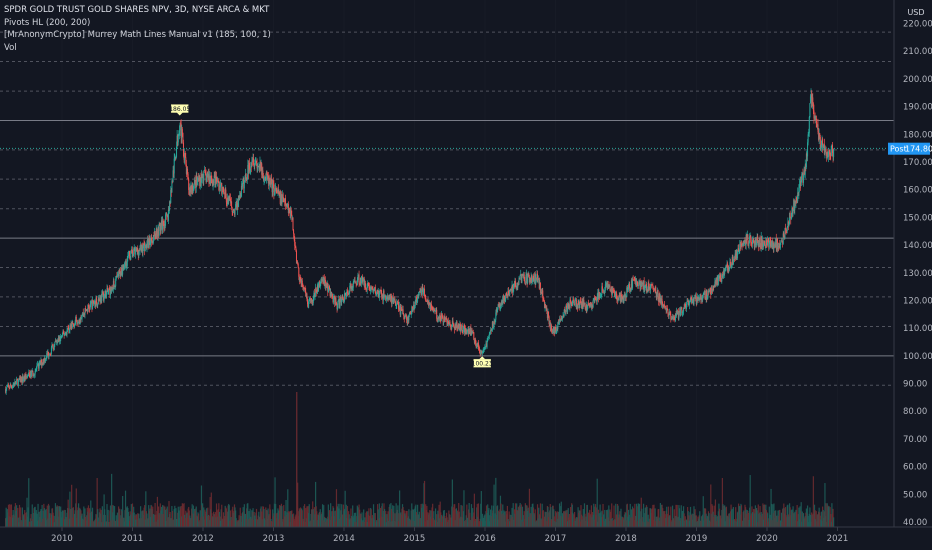 Image resolution: width=932 pixels, height=550 pixels. I want to click on currency-label: USD, so click(916, 12).